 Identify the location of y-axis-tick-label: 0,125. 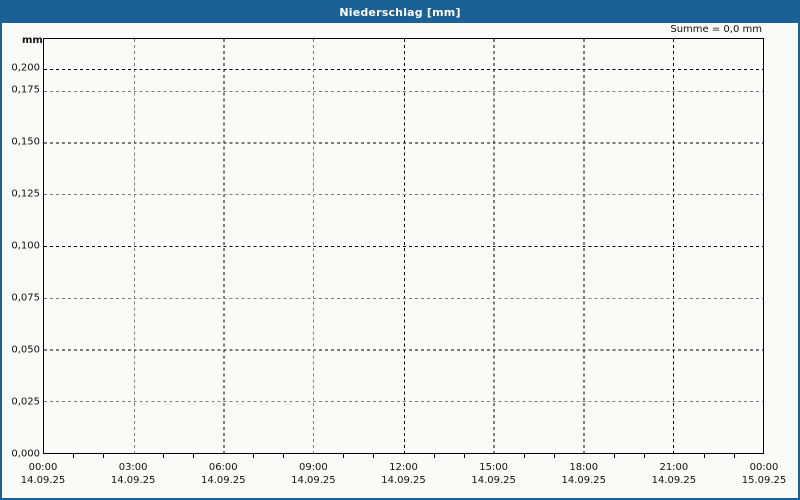
(25, 194).